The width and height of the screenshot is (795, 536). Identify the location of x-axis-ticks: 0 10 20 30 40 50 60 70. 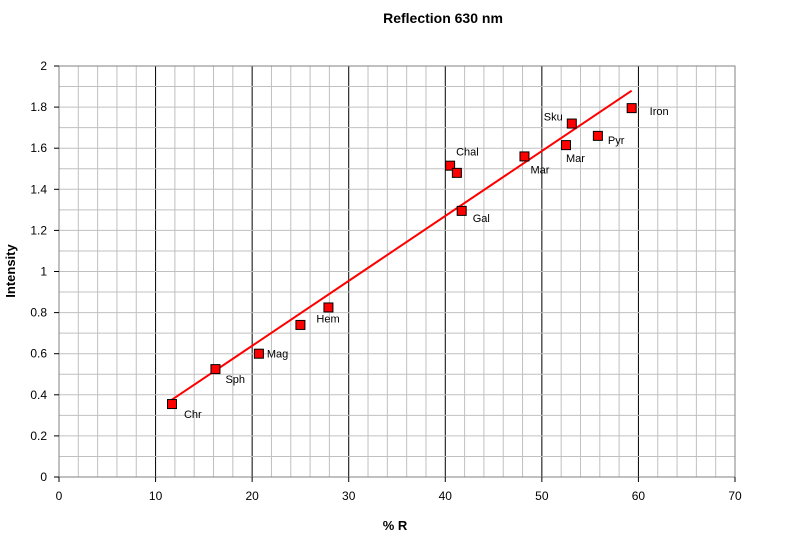
(399, 490).